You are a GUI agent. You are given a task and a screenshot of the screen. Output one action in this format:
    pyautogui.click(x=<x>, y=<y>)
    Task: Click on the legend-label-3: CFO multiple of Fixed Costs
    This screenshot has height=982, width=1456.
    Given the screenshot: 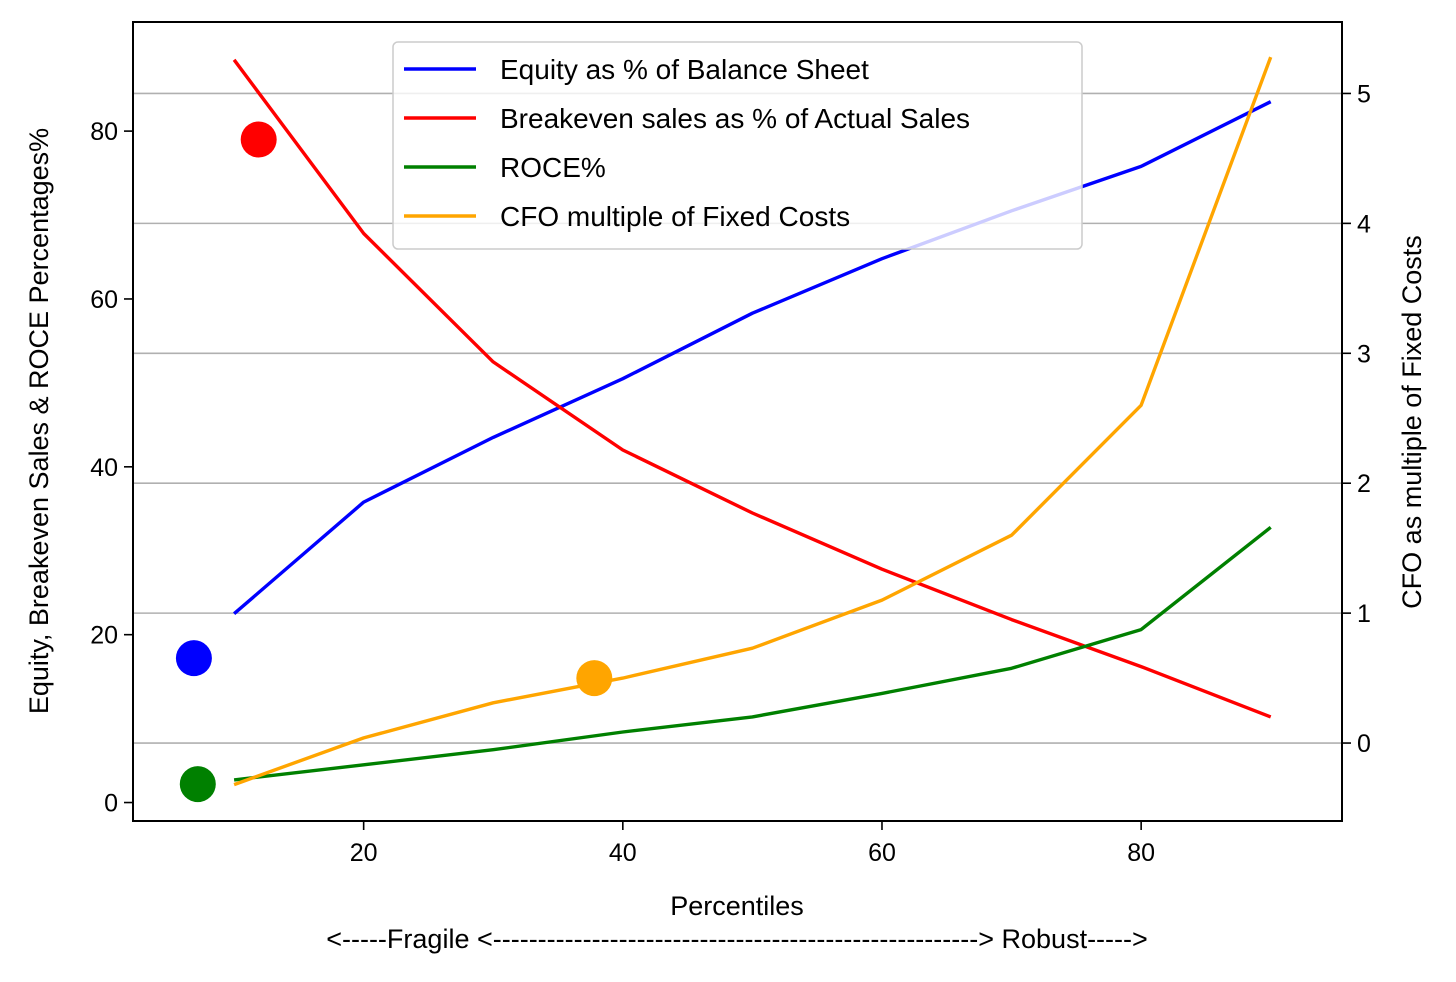 What is the action you would take?
    pyautogui.click(x=675, y=216)
    